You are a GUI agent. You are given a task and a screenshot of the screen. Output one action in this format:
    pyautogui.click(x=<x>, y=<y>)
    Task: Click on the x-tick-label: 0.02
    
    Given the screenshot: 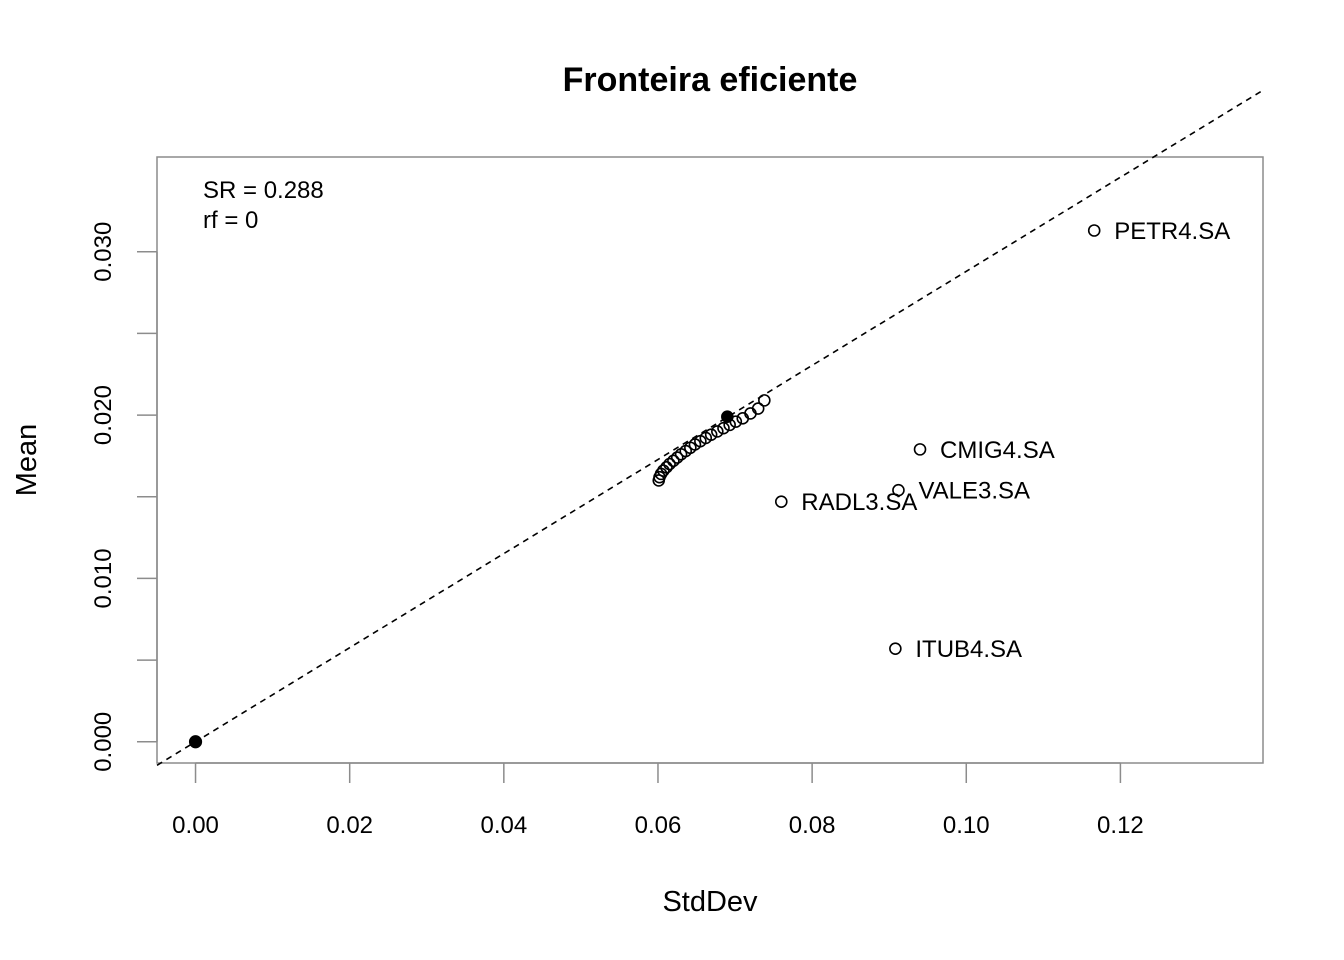 What is the action you would take?
    pyautogui.click(x=349, y=825)
    